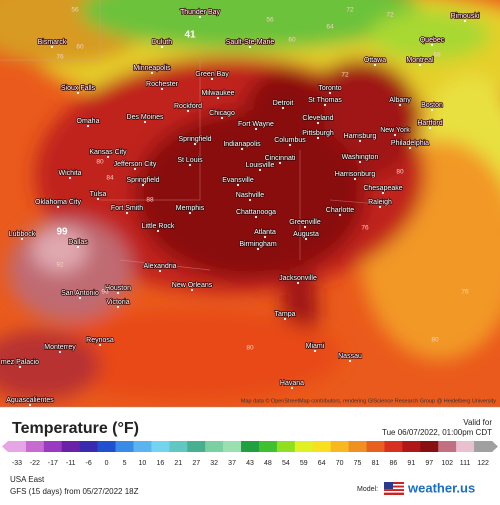 This screenshot has height=505, width=500. What do you see at coordinates (105, 292) in the screenshot?
I see `contour-label: 96` at bounding box center [105, 292].